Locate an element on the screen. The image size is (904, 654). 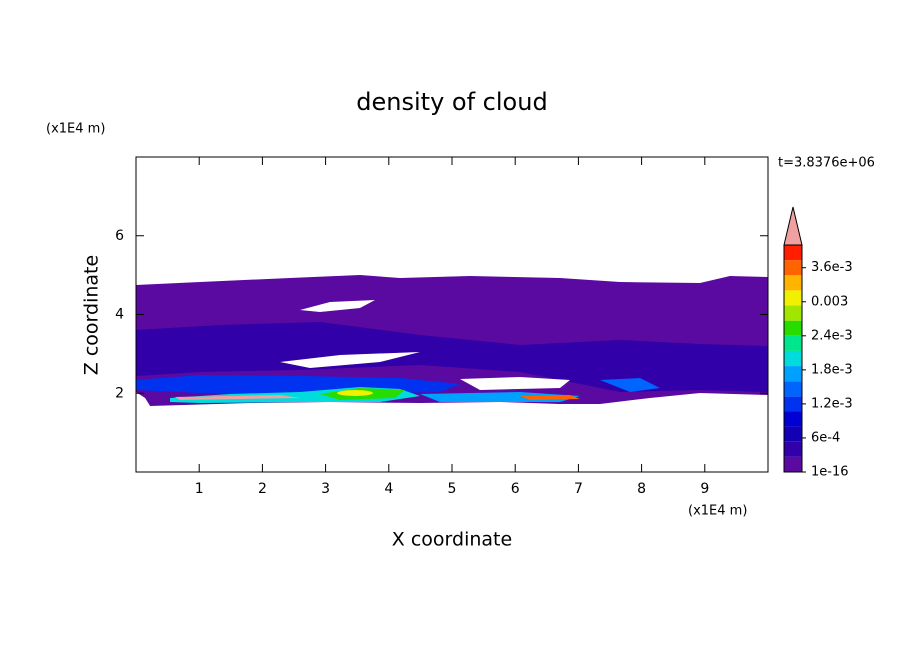
x-tick-label: 6 is located at coordinates (515, 489).